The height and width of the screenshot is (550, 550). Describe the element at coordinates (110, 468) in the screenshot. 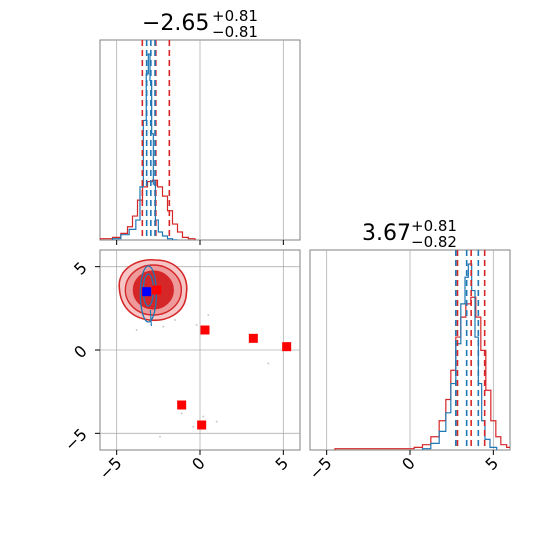

I see `p2-xticklabel-0: −5` at that location.